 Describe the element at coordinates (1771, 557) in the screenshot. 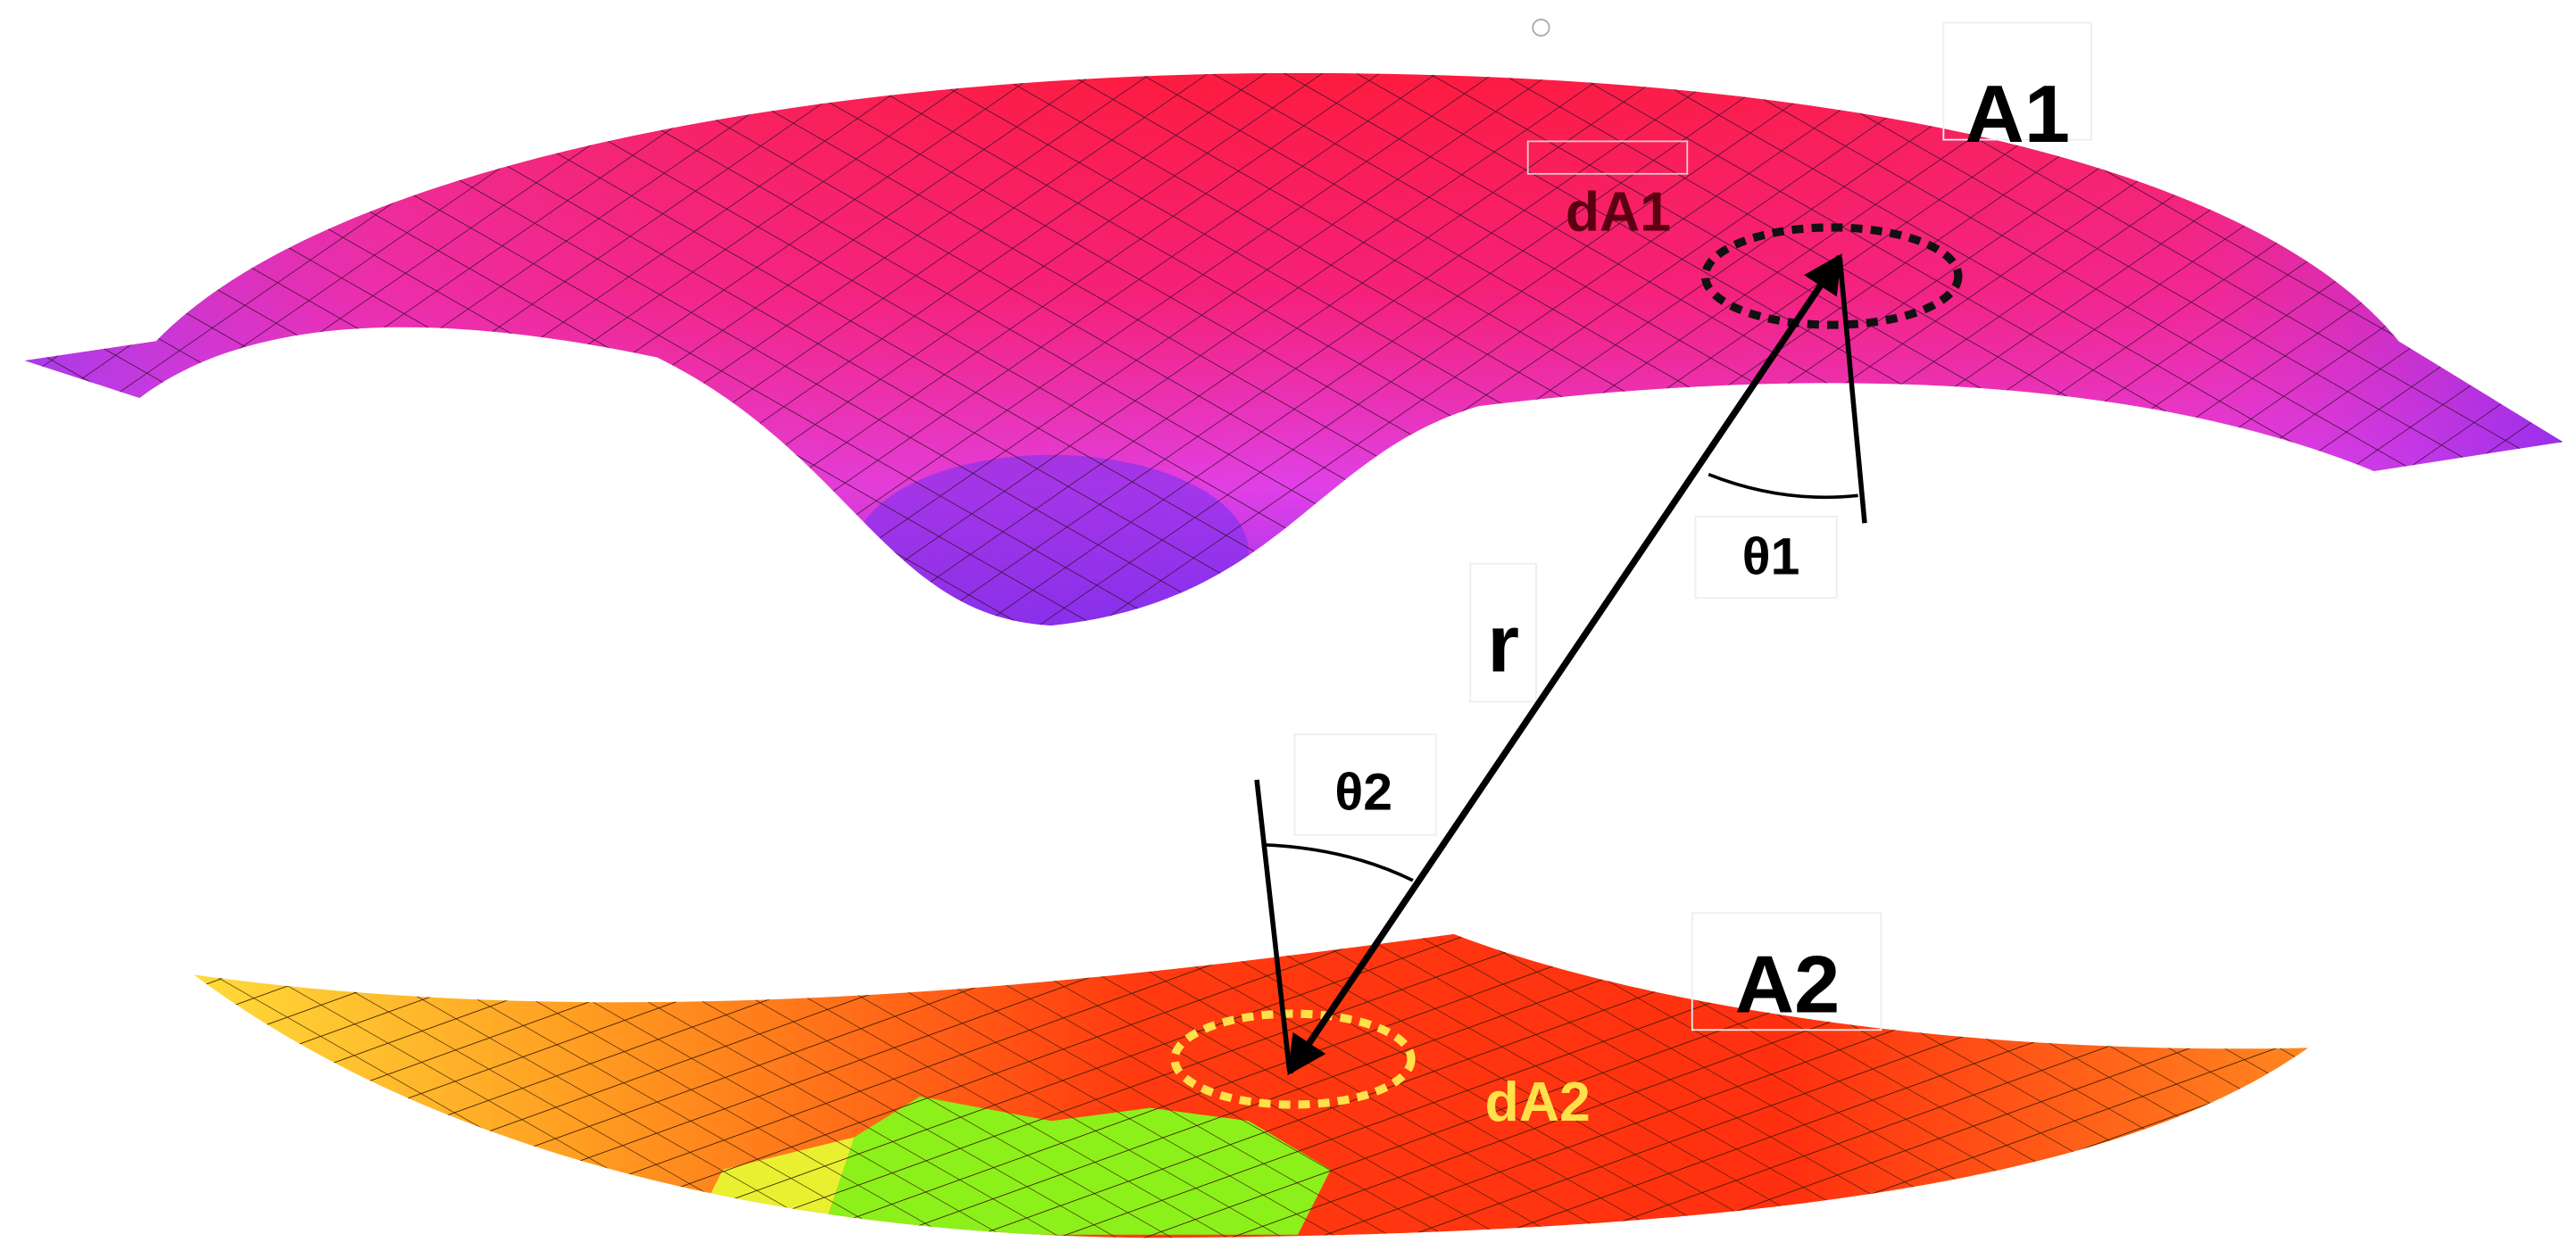

I see `label-theta1: θ1` at that location.